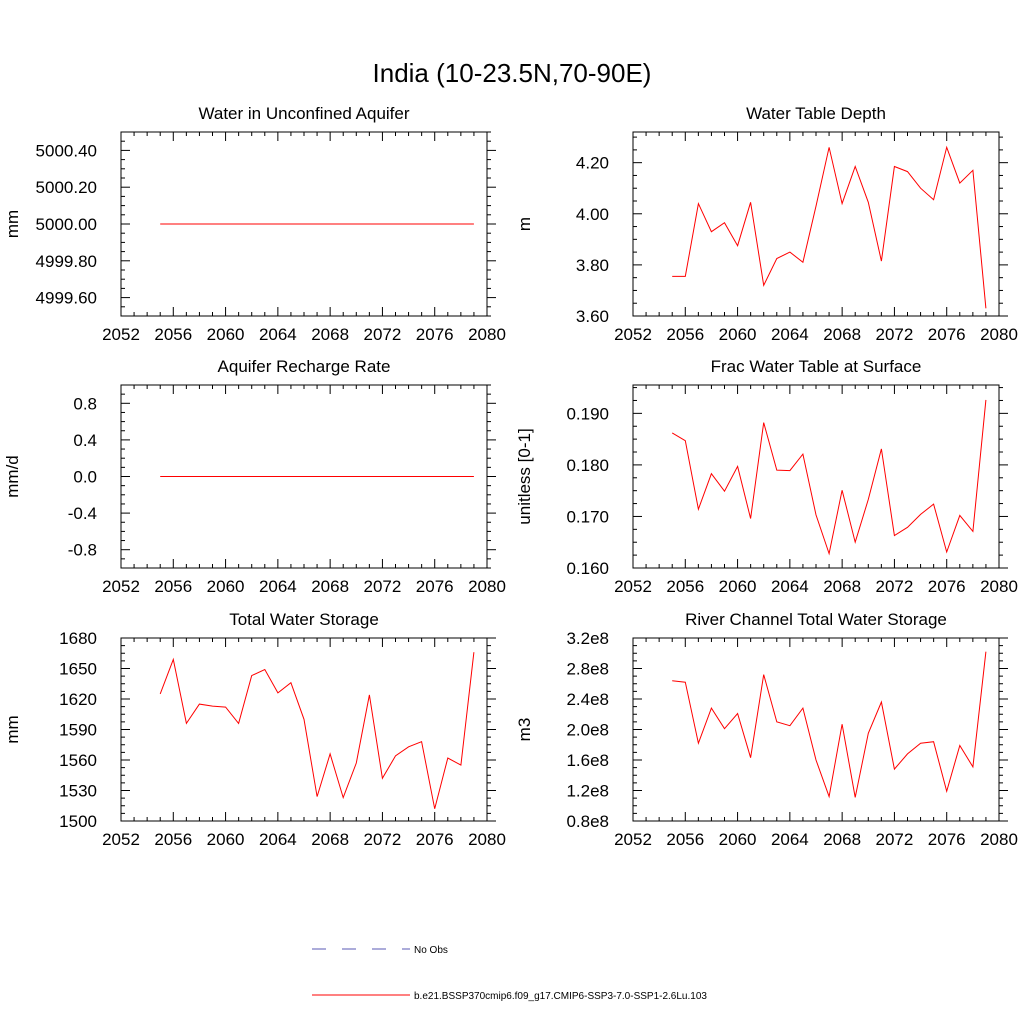 This screenshot has height=1024, width=1024. What do you see at coordinates (66, 261) in the screenshot?
I see `y-tick-label: 4999.80` at bounding box center [66, 261].